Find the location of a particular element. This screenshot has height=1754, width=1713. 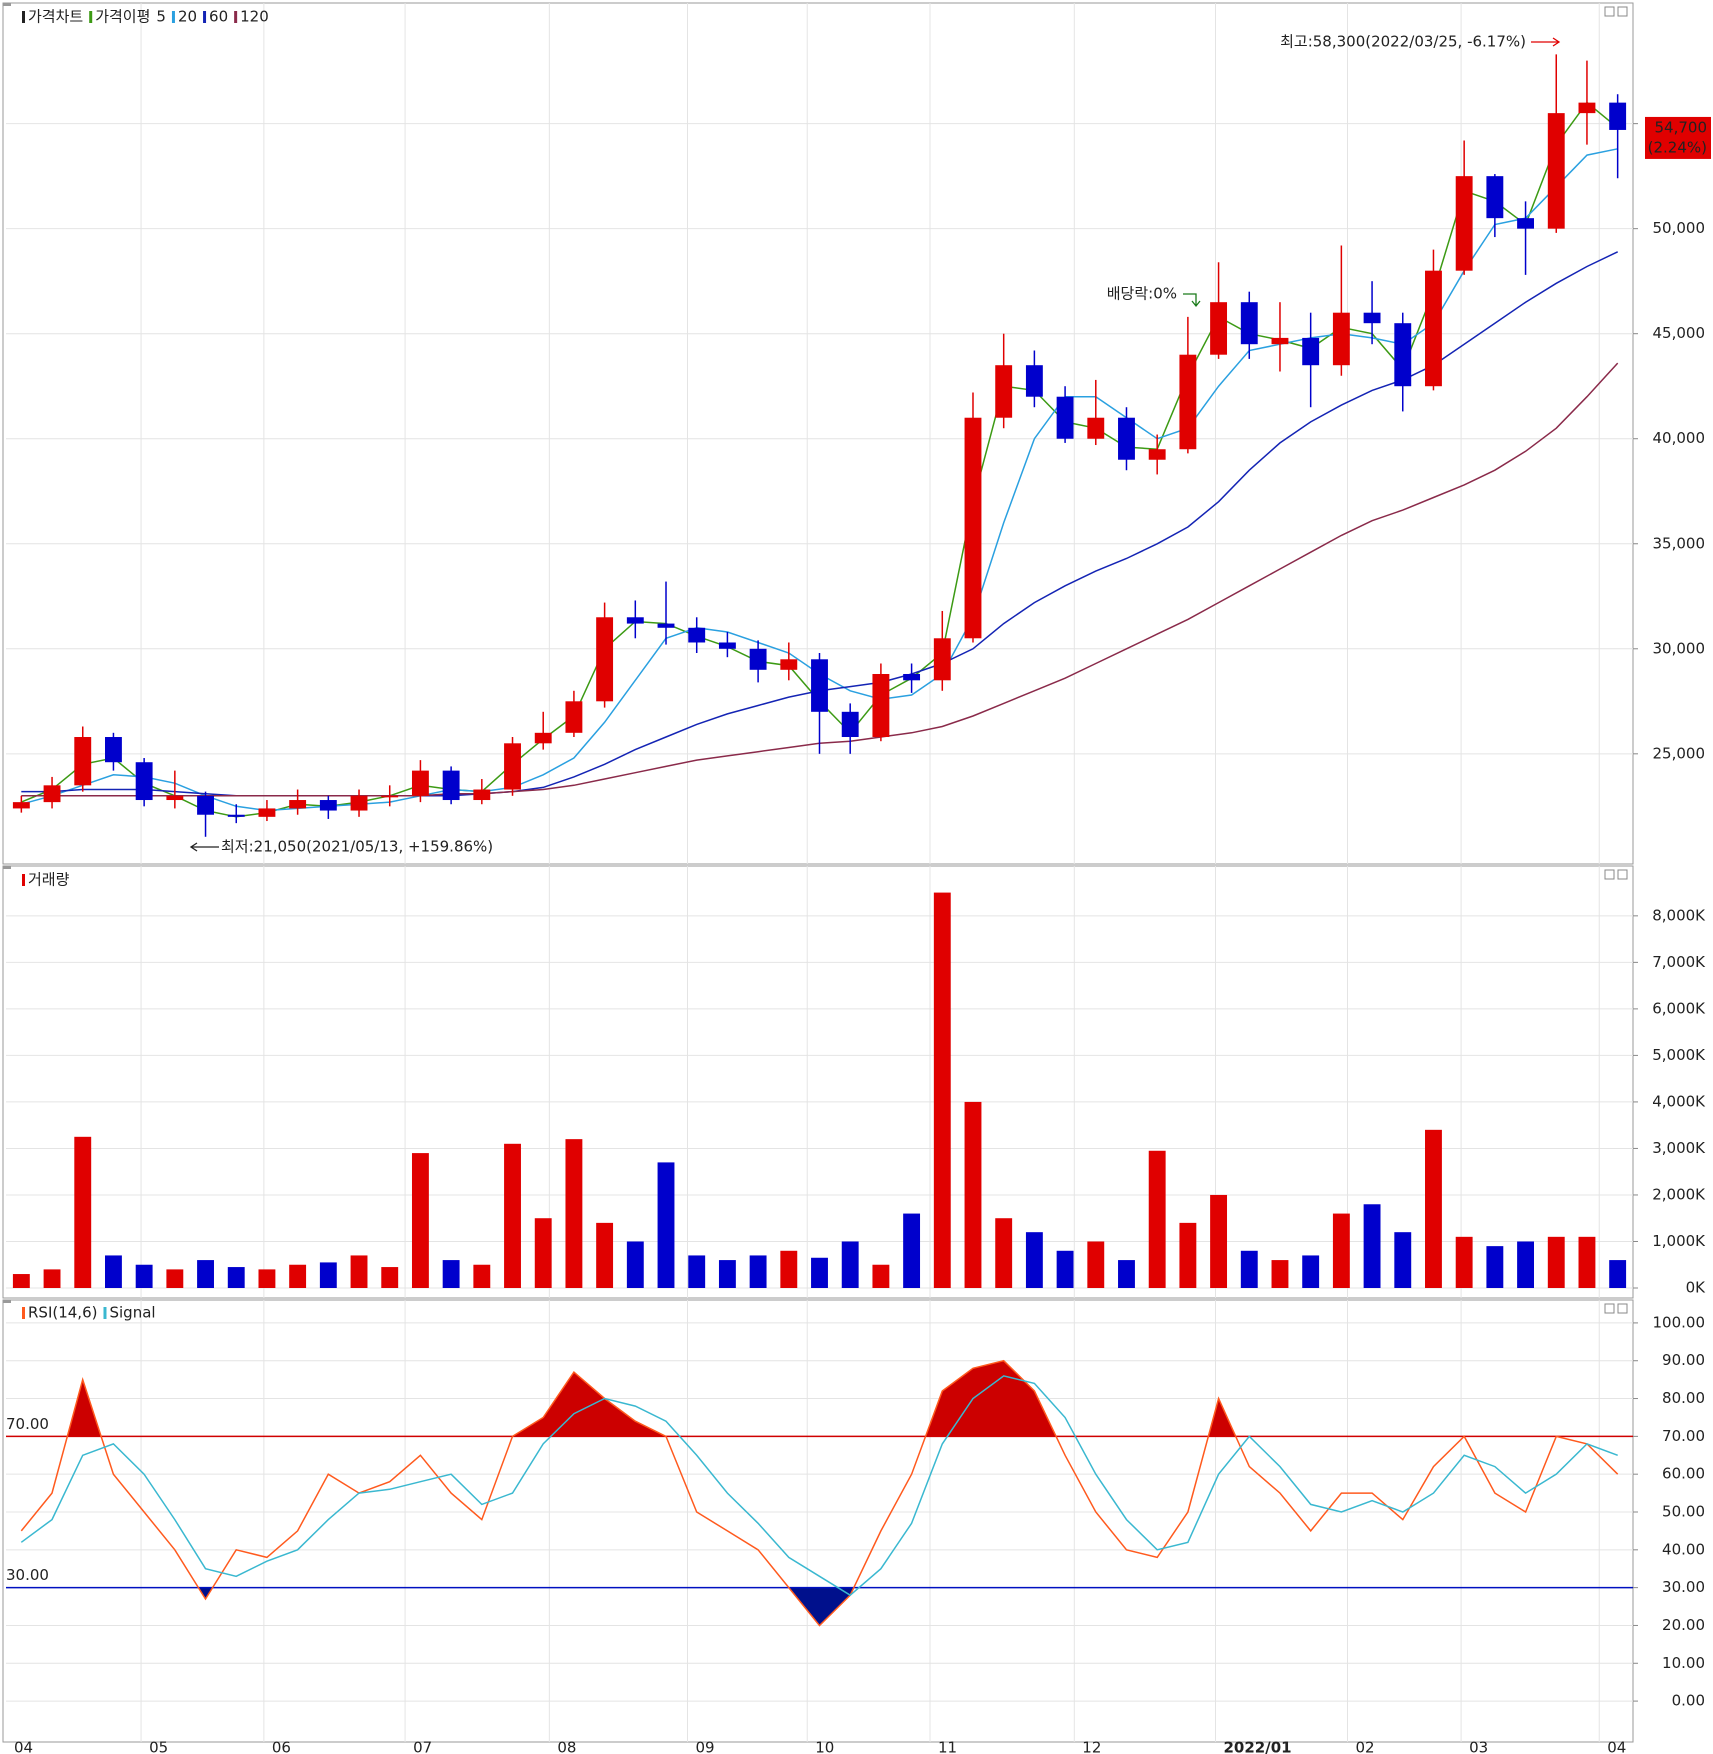

low-annotation: 최저:21,050(2021/05/13, +159.86%) is located at coordinates (357, 847).